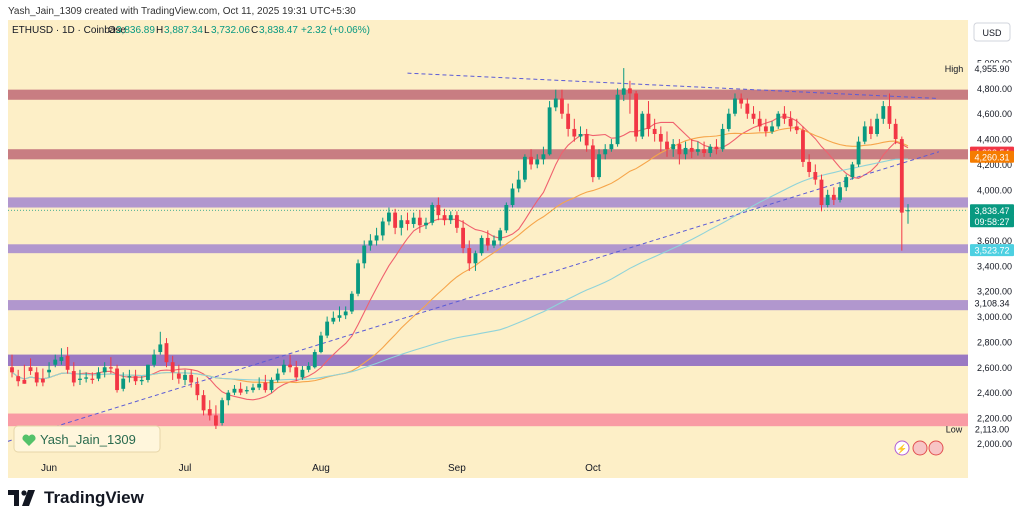 The width and height of the screenshot is (1024, 521). I want to click on y-tick-label-2000: 2,000.00, so click(994, 444).